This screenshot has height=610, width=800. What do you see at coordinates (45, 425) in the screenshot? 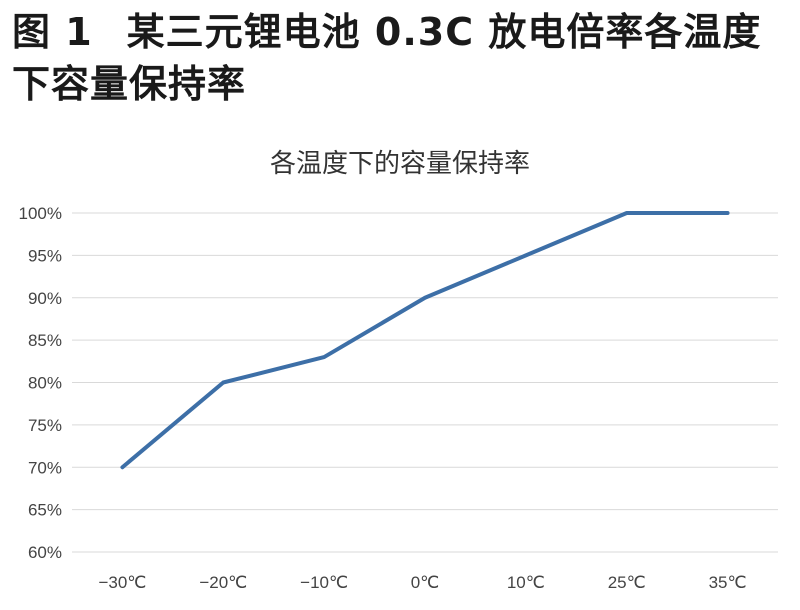
I see `y-tick-label: 75%` at bounding box center [45, 425].